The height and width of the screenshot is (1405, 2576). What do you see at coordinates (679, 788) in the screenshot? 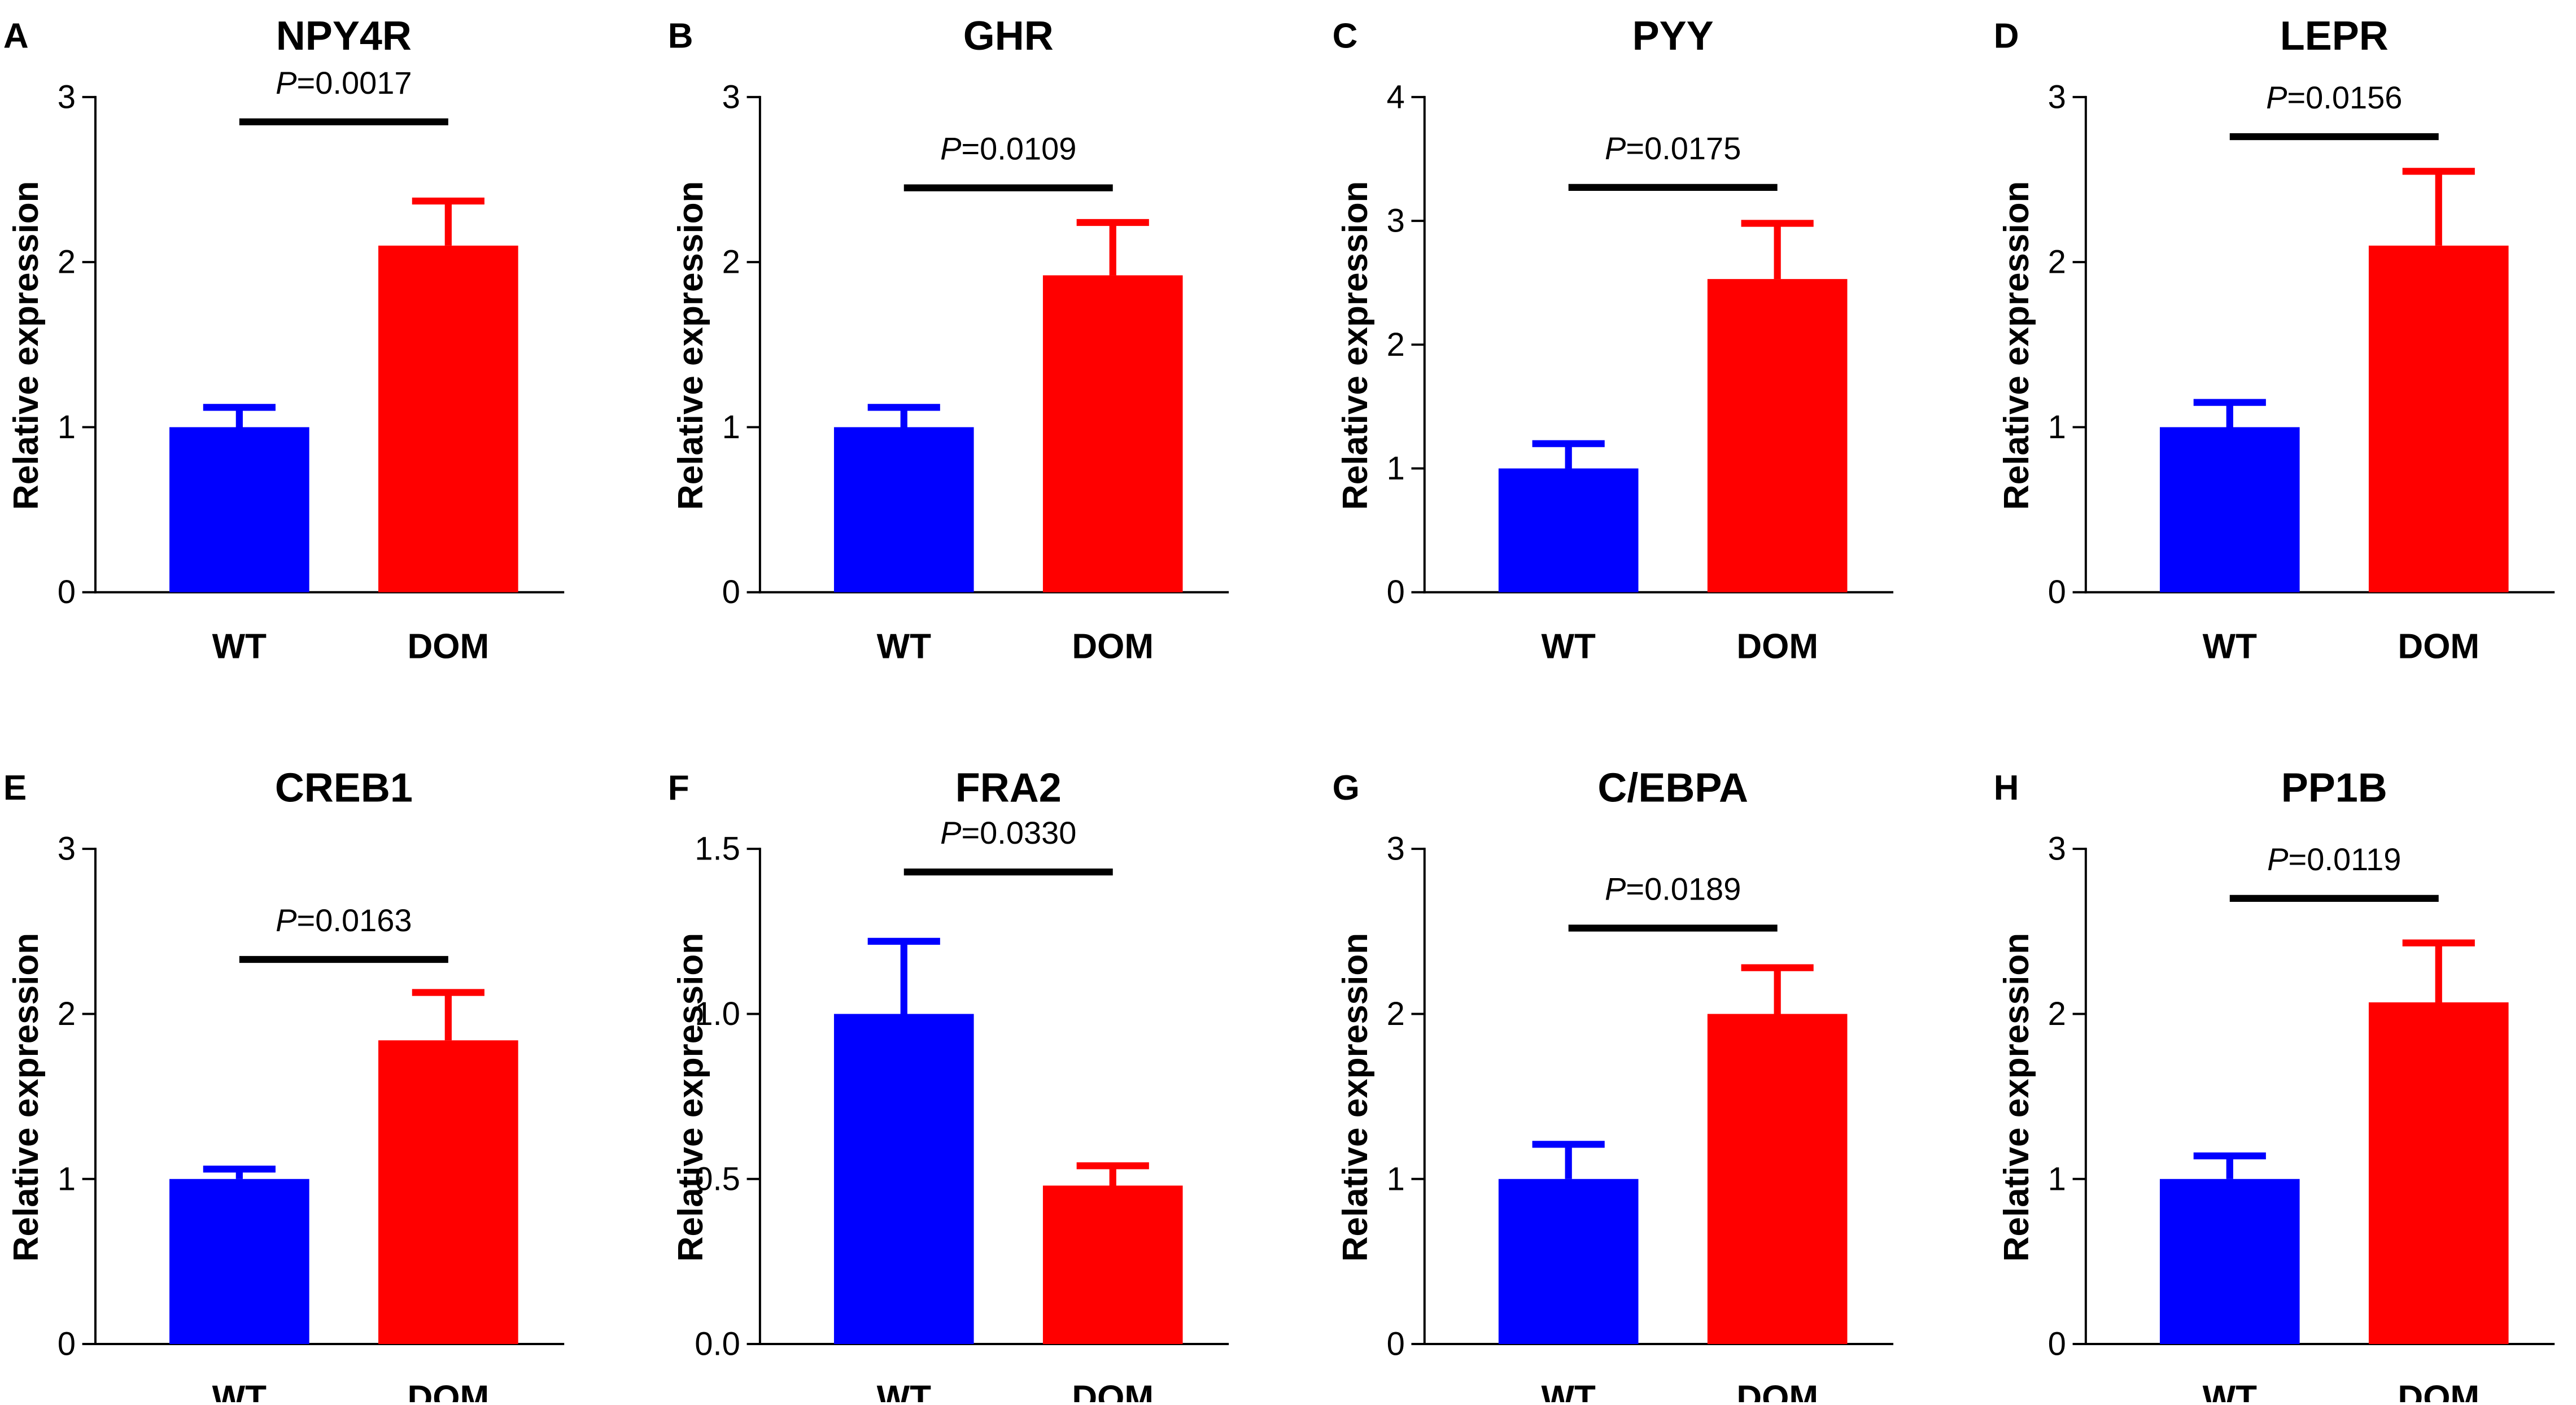
I see `panel-letter: F` at bounding box center [679, 788].